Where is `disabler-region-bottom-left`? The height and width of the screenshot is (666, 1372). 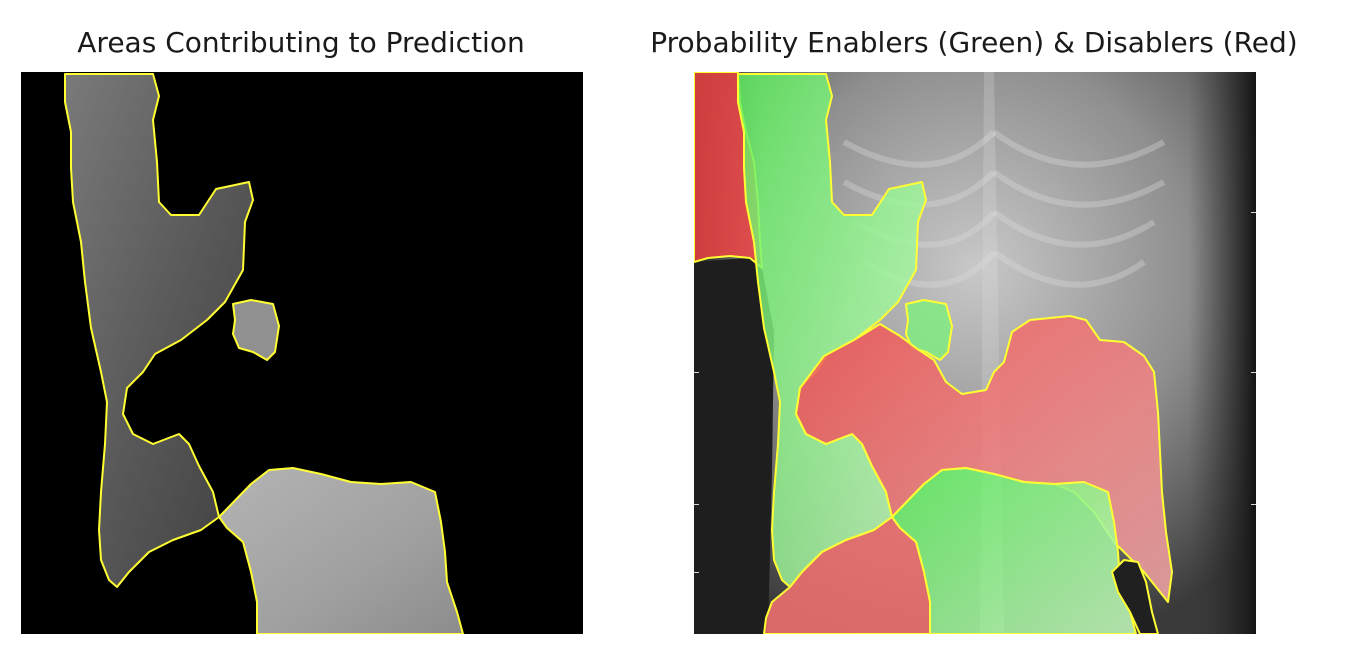 disabler-region-bottom-left is located at coordinates (847, 575).